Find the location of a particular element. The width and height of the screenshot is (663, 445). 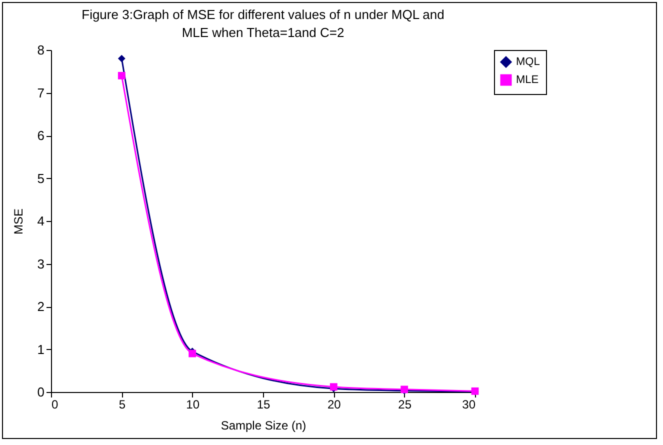

chart-title: Figure 3:Graph of MSE for different values of n under MQL and MLE when Theta=1and C=2 is located at coordinates (263, 23).